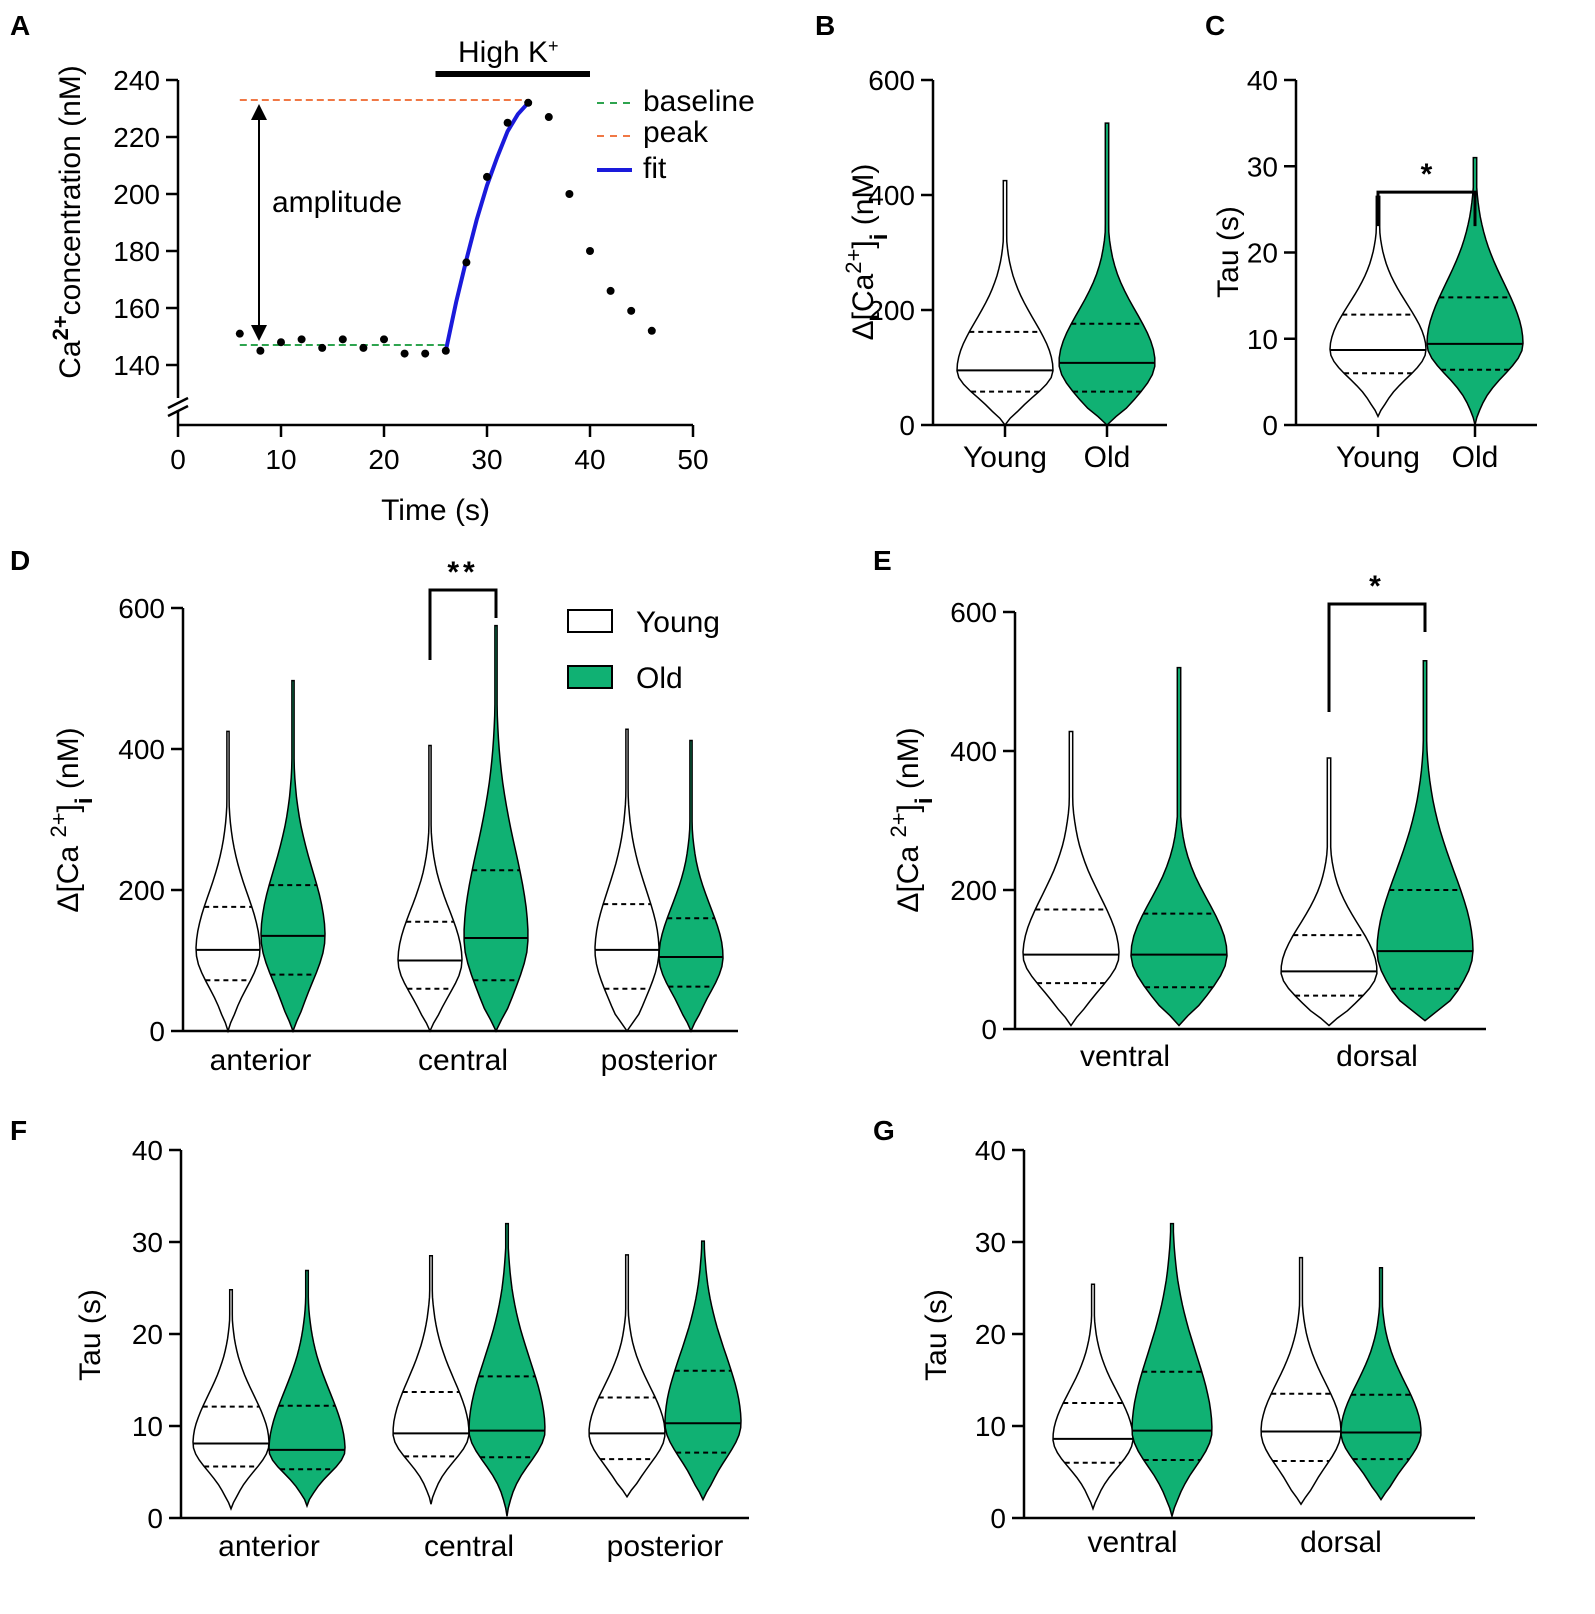  What do you see at coordinates (1475, 457) in the screenshot?
I see `x-category-label: Old` at bounding box center [1475, 457].